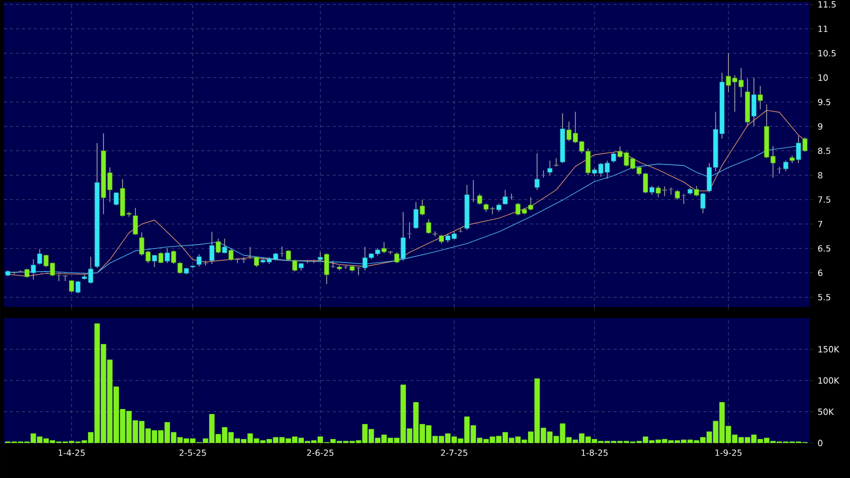  Describe the element at coordinates (829, 380) in the screenshot. I see `y-tick-label: 100K` at that location.